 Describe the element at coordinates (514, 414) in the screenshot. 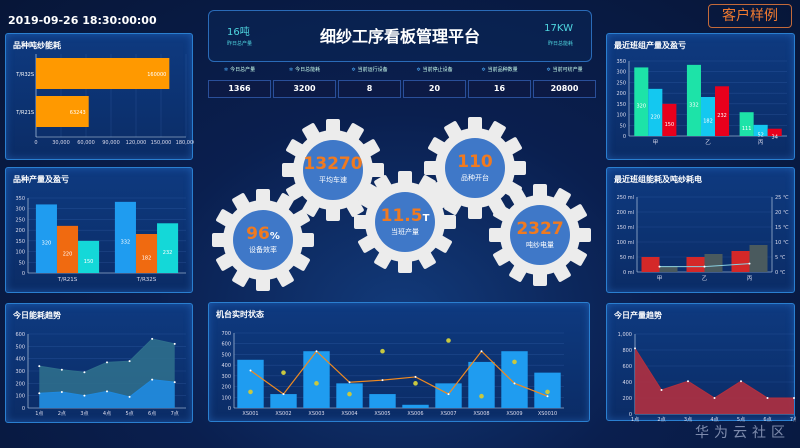

I see `x-tick-label: XS009` at that location.